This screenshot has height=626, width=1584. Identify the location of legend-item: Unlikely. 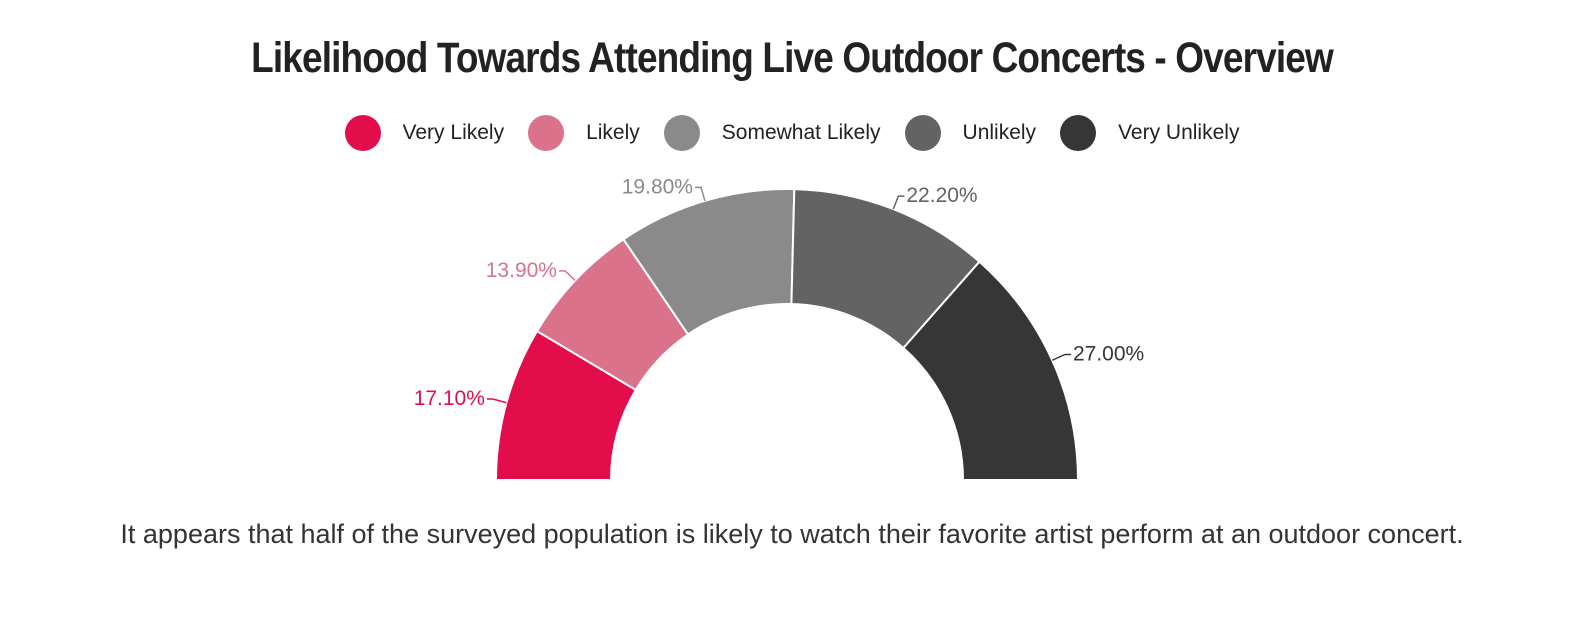
(970, 133).